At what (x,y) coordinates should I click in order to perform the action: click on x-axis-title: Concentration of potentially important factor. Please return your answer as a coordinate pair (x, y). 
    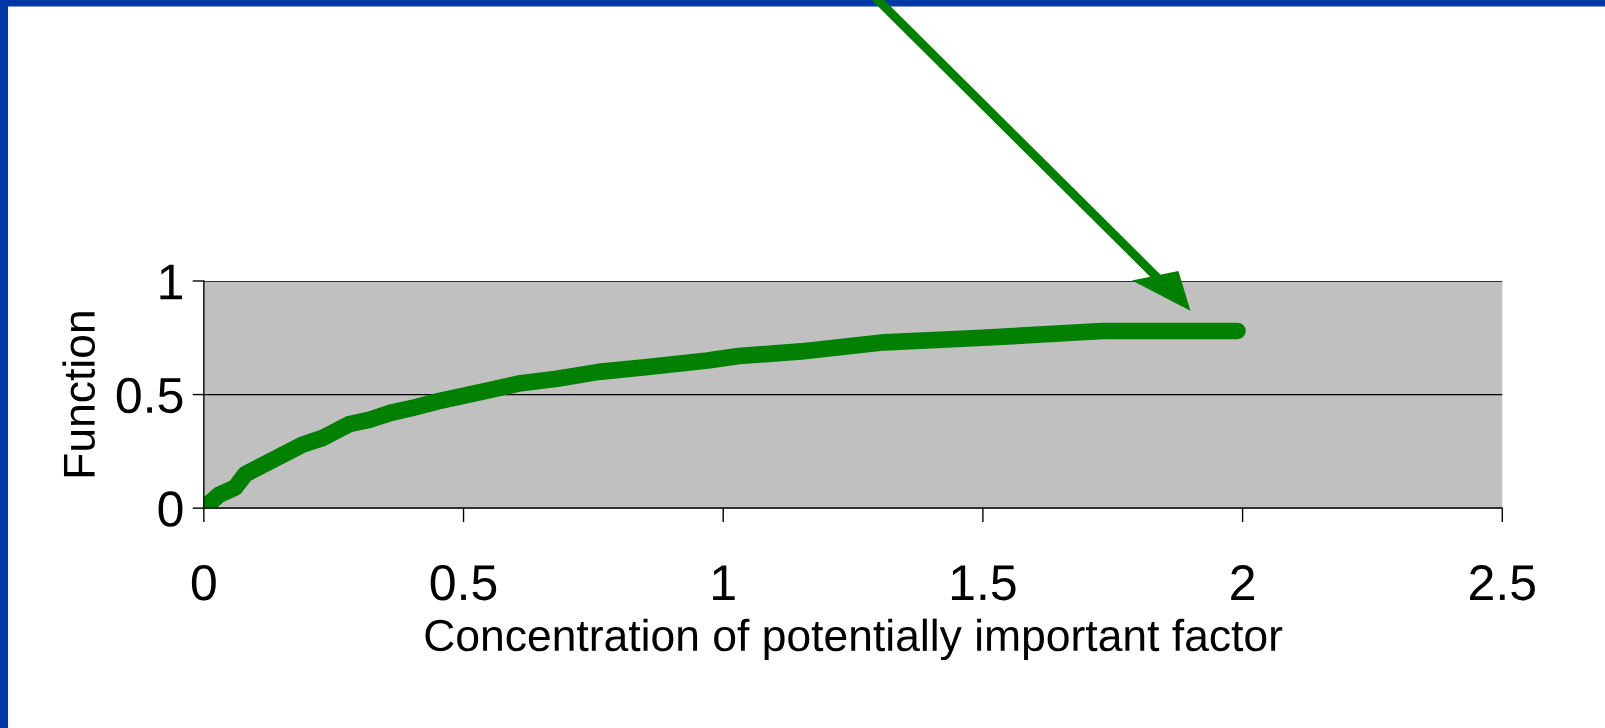
    Looking at the image, I should click on (854, 639).